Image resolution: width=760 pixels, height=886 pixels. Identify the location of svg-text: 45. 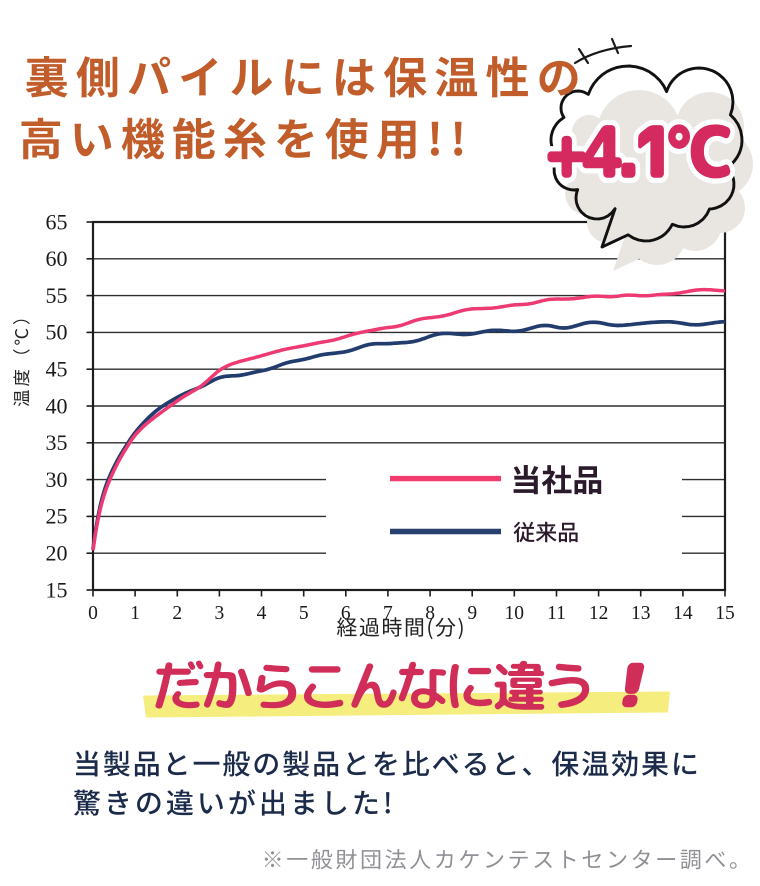
(57, 369).